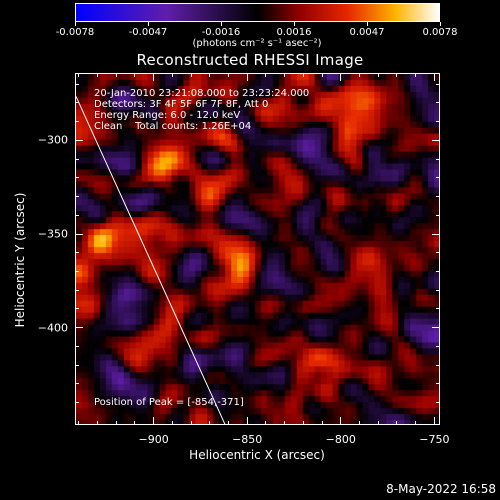  Describe the element at coordinates (153, 439) in the screenshot. I see `x-tick-label: −900` at that location.